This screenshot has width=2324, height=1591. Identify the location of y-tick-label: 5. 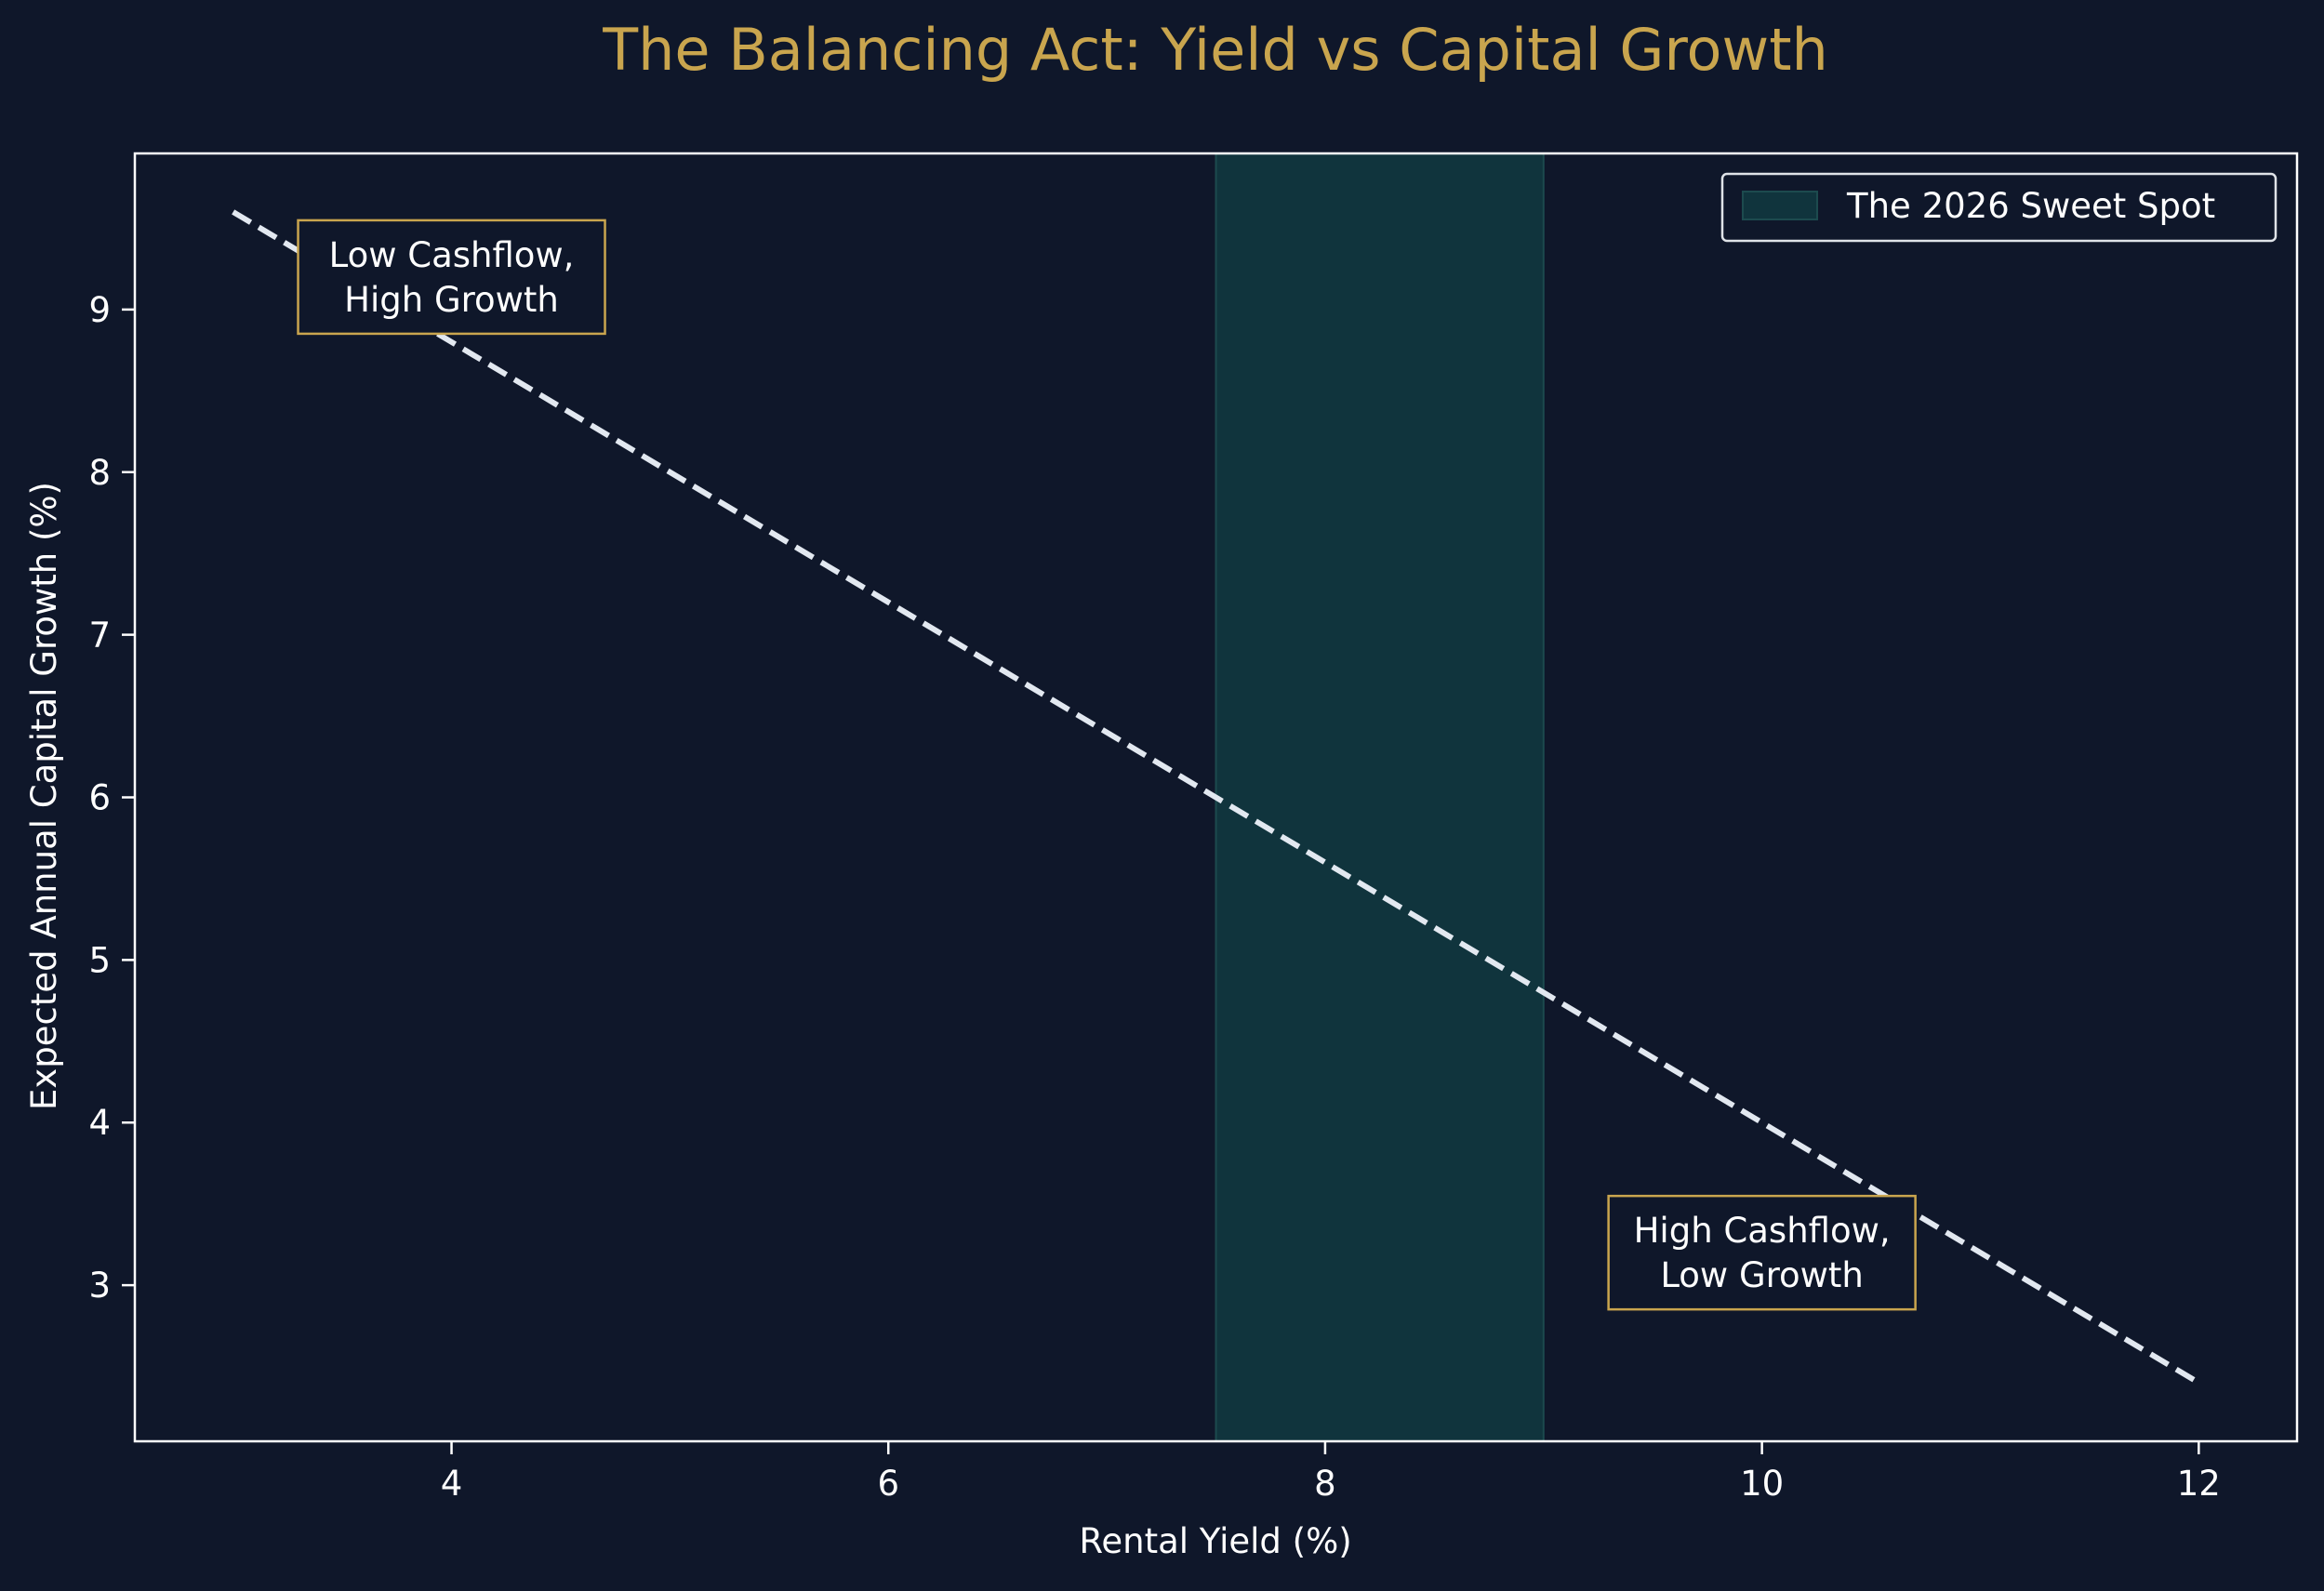
(100, 960).